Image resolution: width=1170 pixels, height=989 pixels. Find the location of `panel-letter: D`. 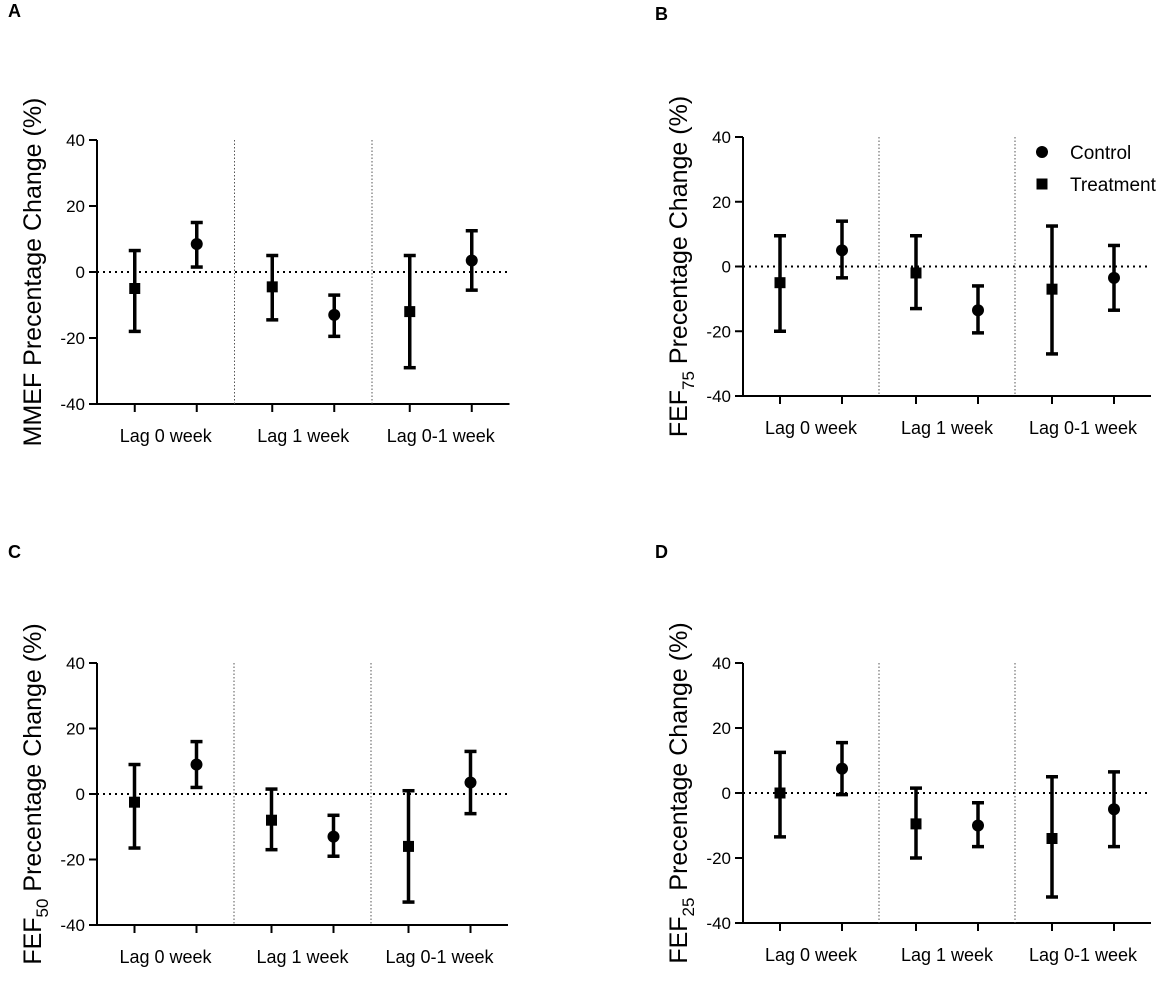

panel-letter: D is located at coordinates (661, 552).